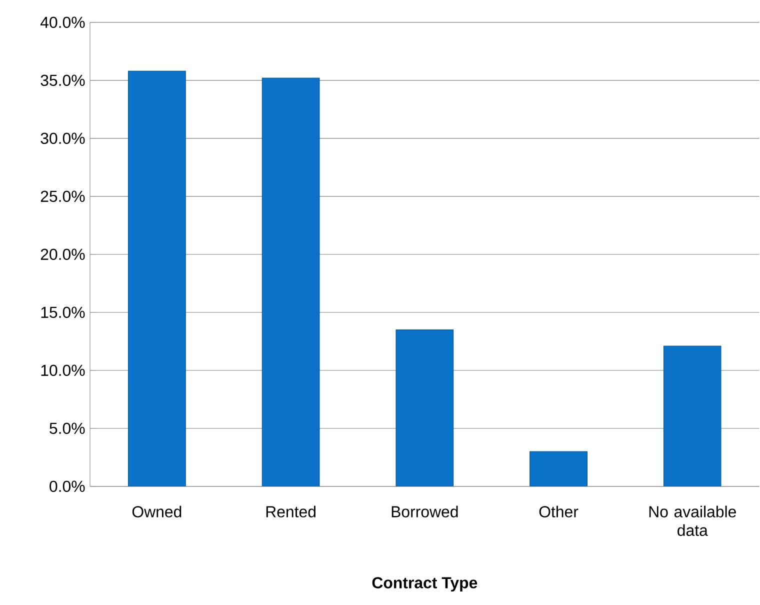  What do you see at coordinates (67, 428) in the screenshot?
I see `y-tick-label: 5.0%` at bounding box center [67, 428].